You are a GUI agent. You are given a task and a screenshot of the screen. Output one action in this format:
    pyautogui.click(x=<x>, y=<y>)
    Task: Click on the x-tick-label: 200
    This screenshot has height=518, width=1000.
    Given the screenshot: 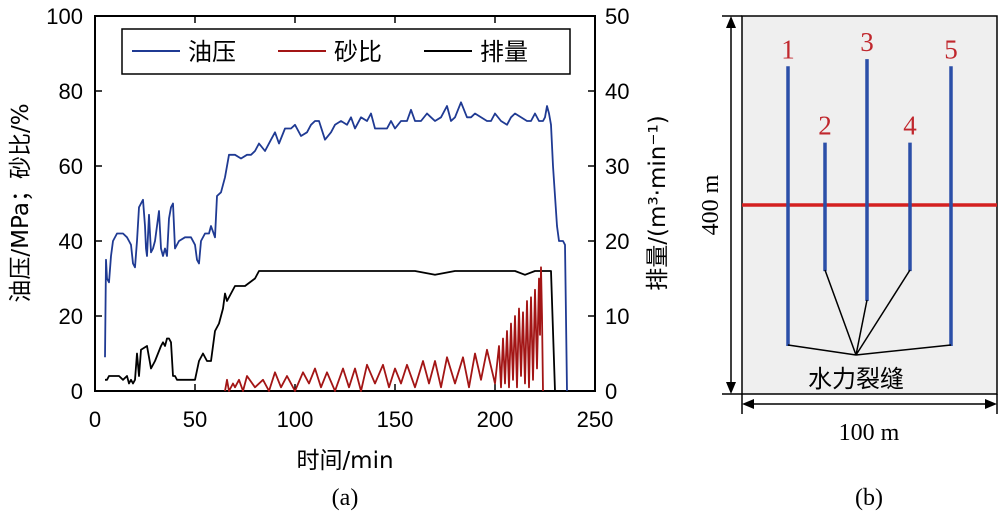 What is the action you would take?
    pyautogui.click(x=495, y=419)
    